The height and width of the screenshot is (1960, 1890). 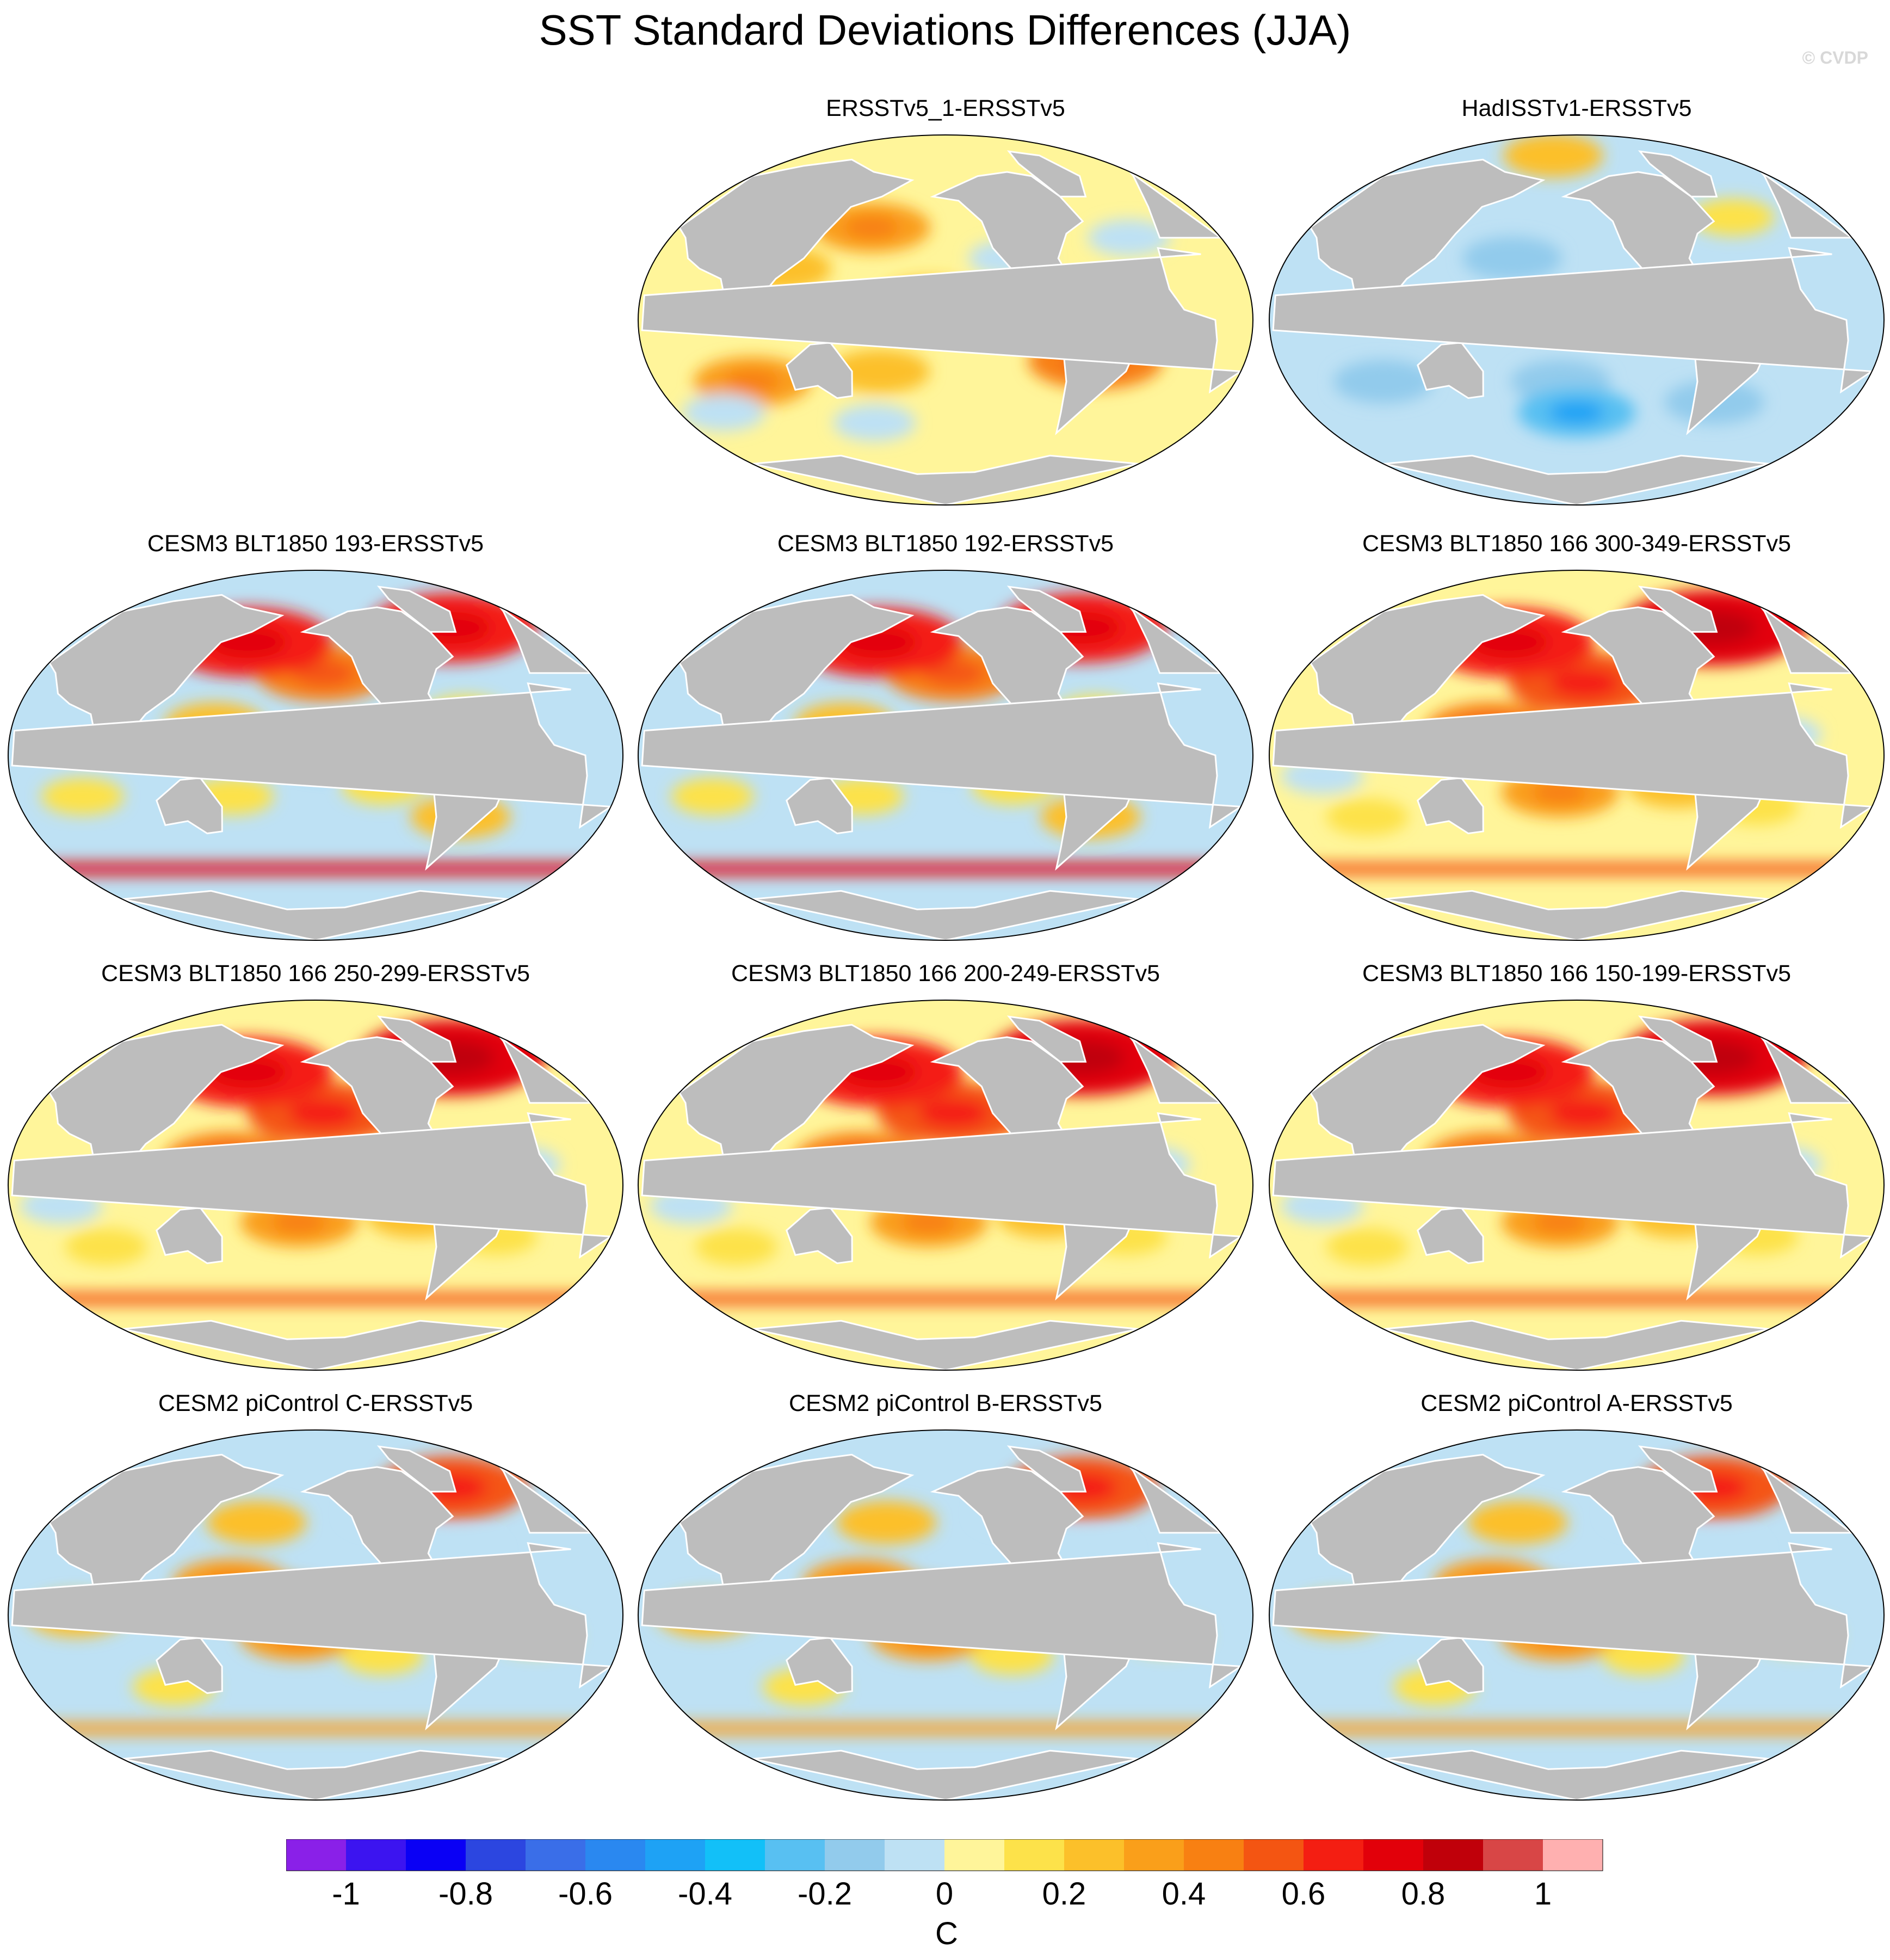 What do you see at coordinates (945, 108) in the screenshot?
I see `panel-title: ERSSTv5_1-ERSSTv5` at bounding box center [945, 108].